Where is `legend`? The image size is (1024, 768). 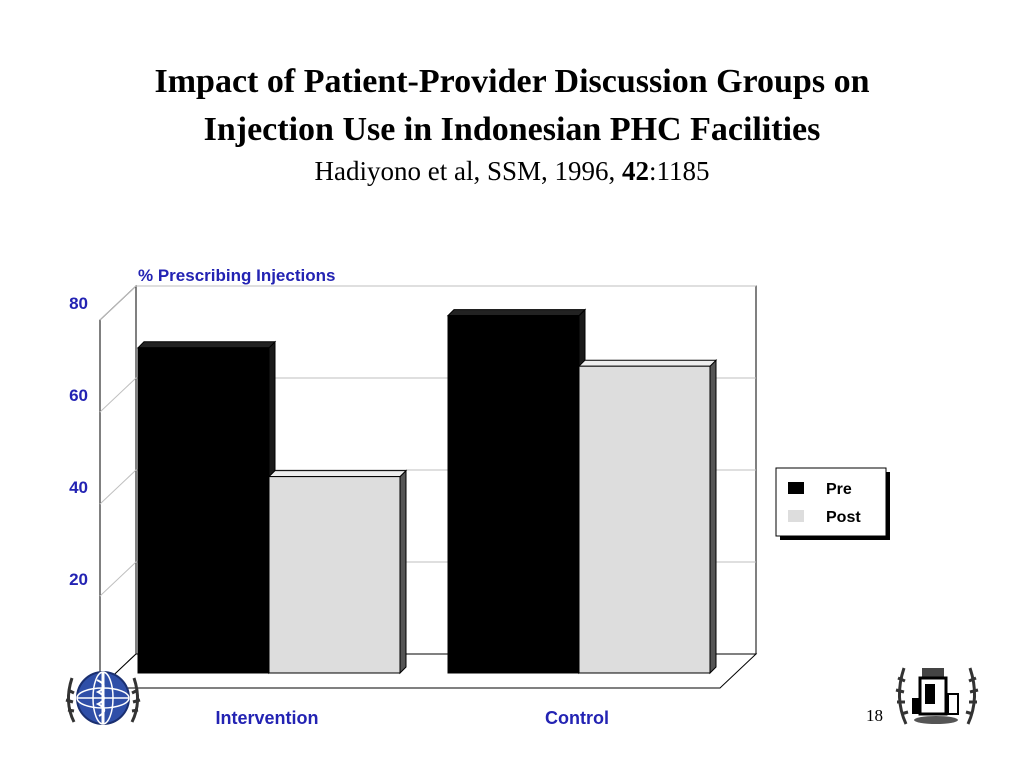
legend is located at coordinates (831, 502).